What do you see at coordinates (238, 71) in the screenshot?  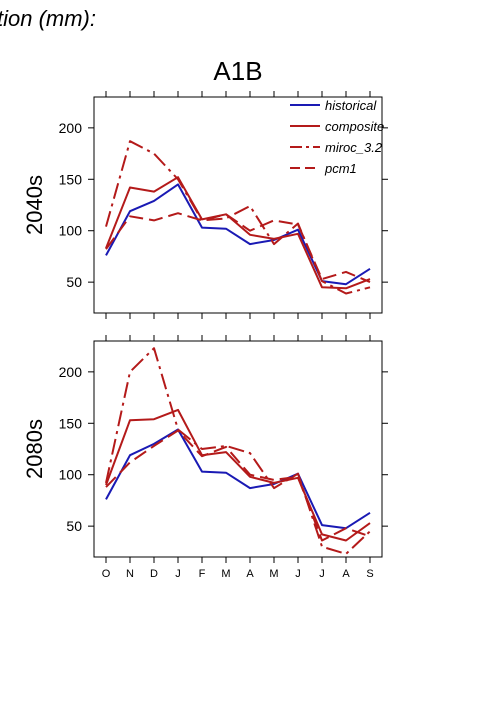 I see `scenario-title: A1B` at bounding box center [238, 71].